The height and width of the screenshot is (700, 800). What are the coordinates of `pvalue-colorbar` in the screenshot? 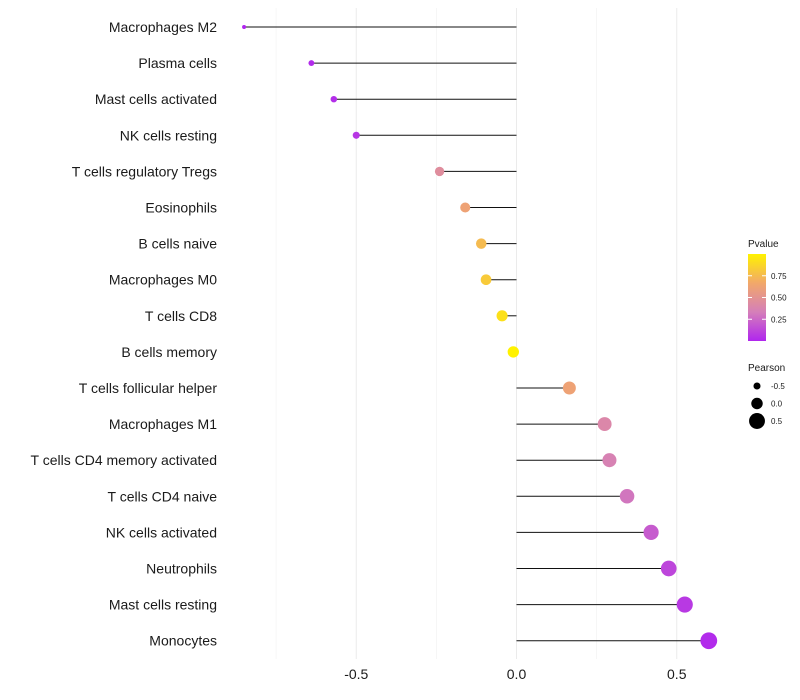 It's located at (757, 297).